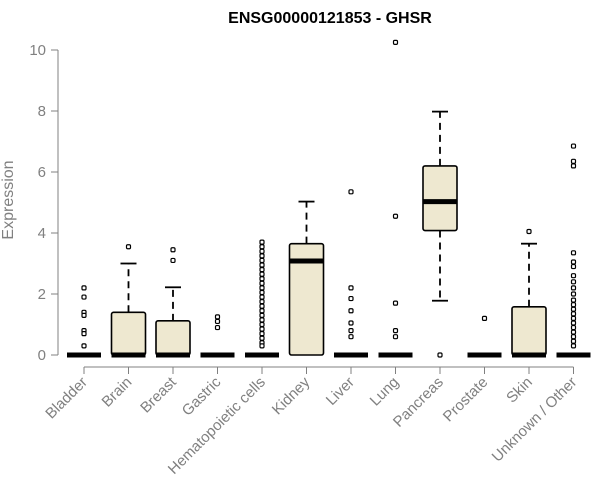 This screenshot has width=600, height=500. I want to click on y-tick-label: 4, so click(42, 233).